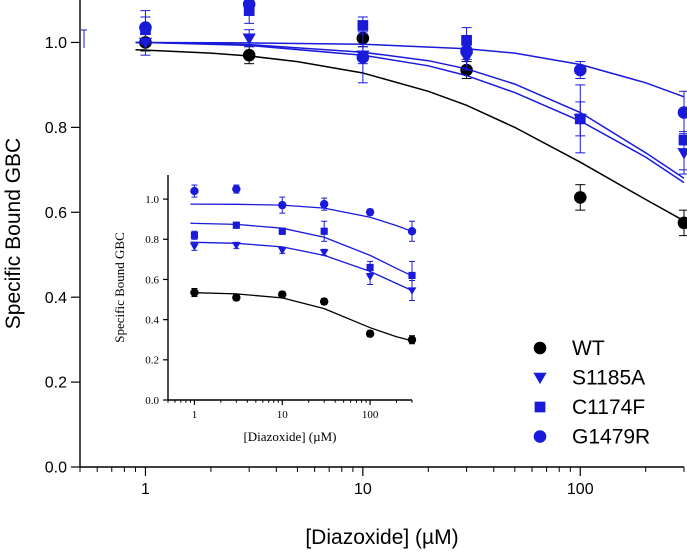 This screenshot has width=687, height=552. Describe the element at coordinates (289, 436) in the screenshot. I see `inset-x-axis-title: [Diazoxide] (µM)` at that location.